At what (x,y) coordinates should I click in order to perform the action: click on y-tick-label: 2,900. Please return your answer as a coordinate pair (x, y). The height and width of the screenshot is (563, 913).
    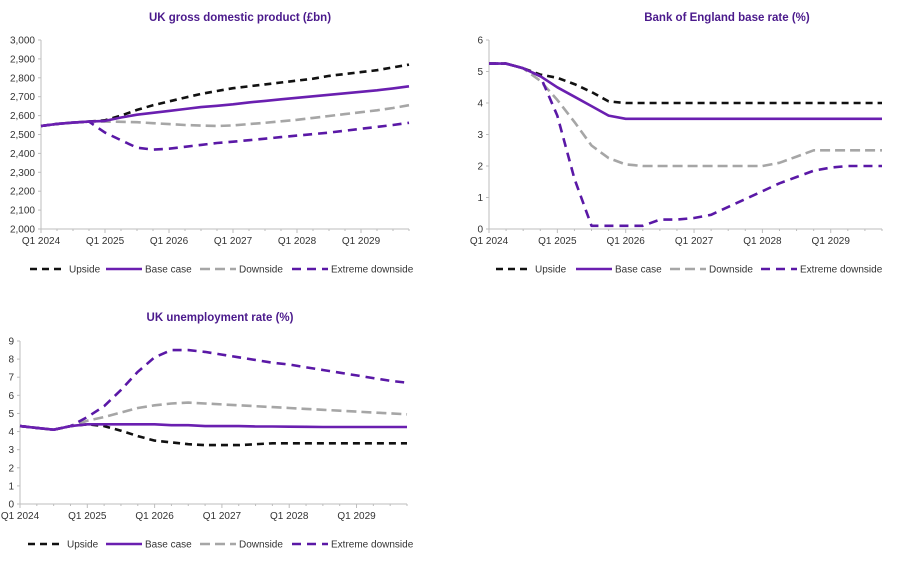
    Looking at the image, I should click on (22, 59).